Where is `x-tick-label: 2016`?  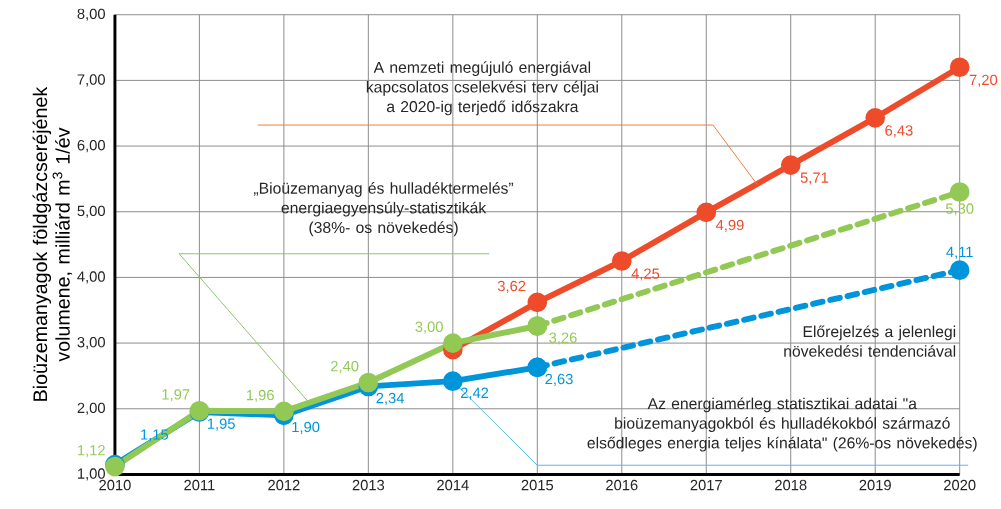 x-tick-label: 2016 is located at coordinates (622, 485).